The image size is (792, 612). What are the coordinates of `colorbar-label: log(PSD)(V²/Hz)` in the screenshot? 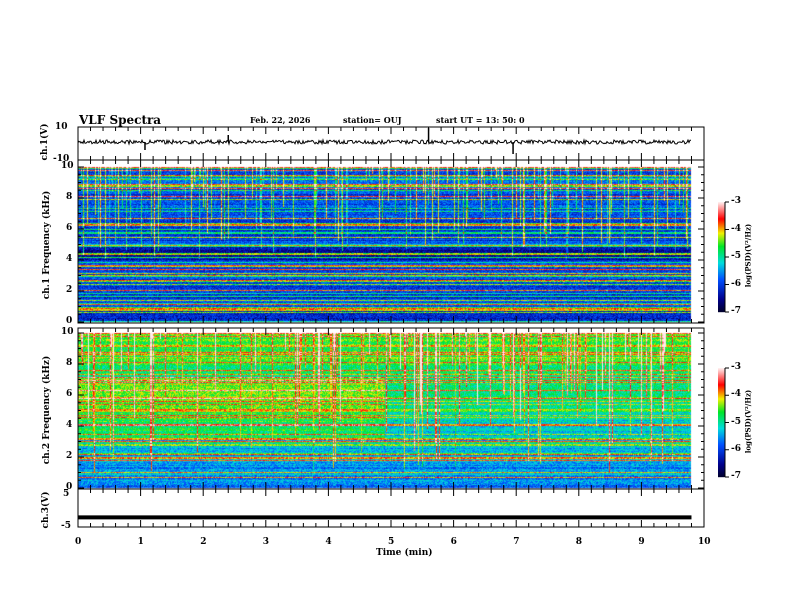 It's located at (748, 421).